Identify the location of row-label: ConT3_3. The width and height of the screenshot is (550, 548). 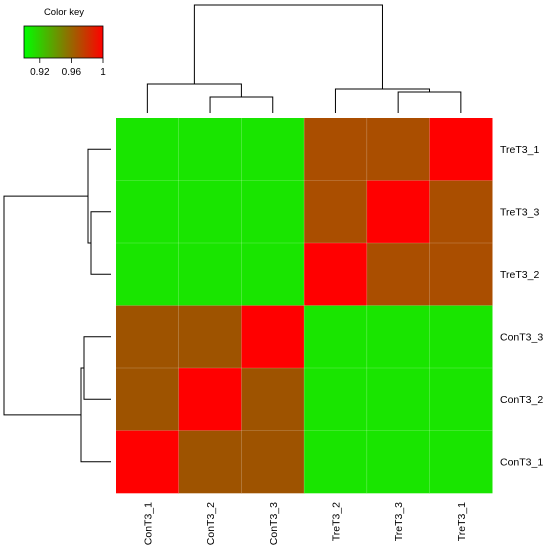
(521, 337).